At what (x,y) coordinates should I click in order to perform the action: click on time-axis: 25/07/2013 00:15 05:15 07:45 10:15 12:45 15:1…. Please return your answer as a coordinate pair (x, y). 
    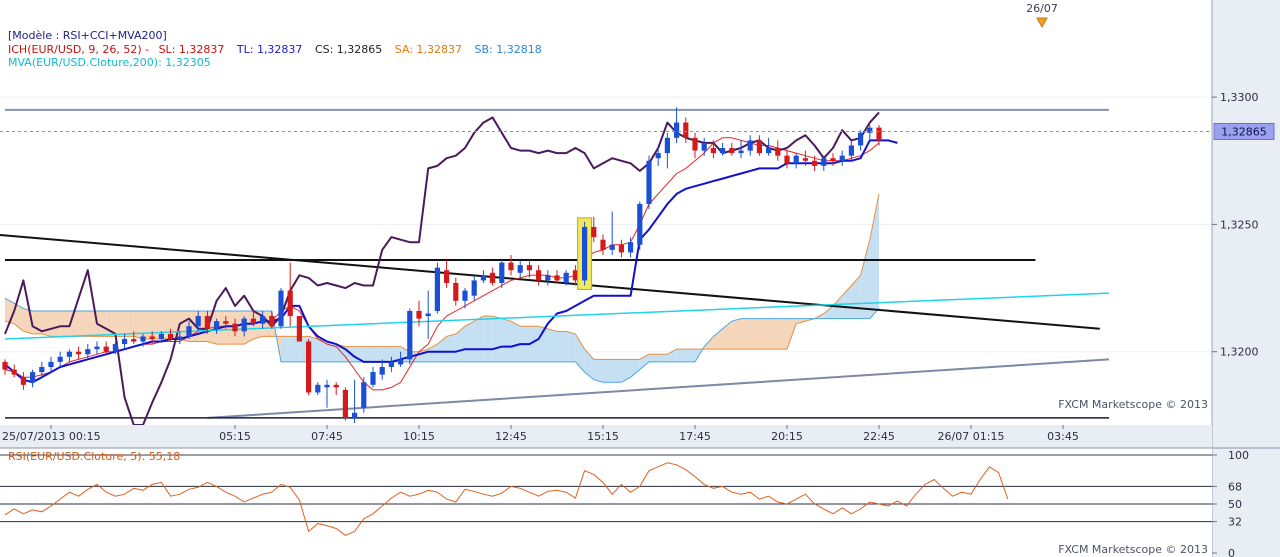
    Looking at the image, I should click on (606, 436).